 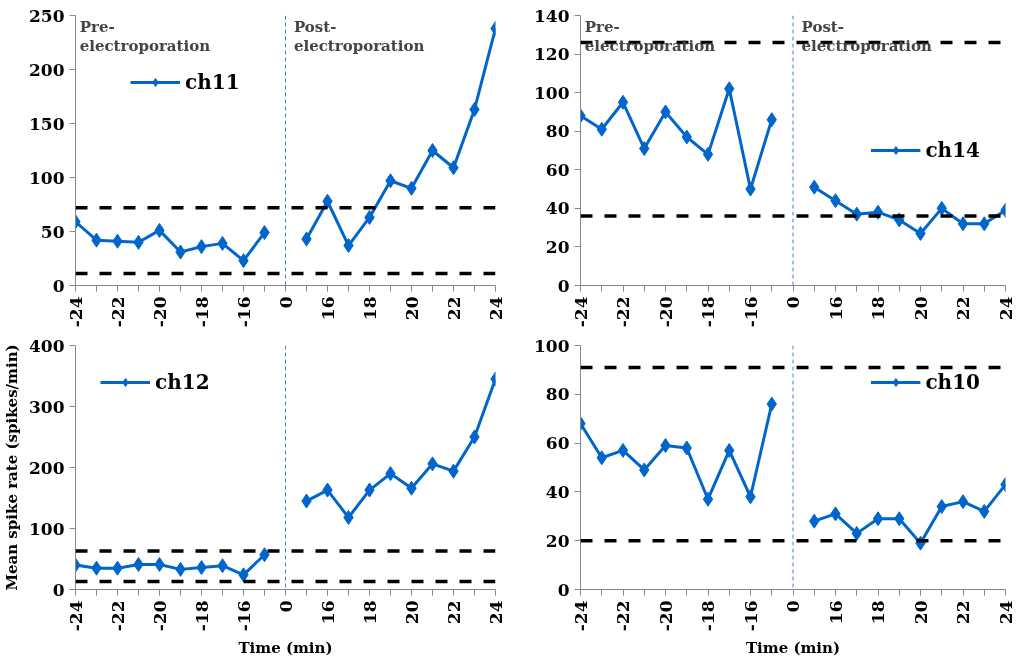 What do you see at coordinates (47, 15) in the screenshot?
I see `y-tick-label: 250` at bounding box center [47, 15].